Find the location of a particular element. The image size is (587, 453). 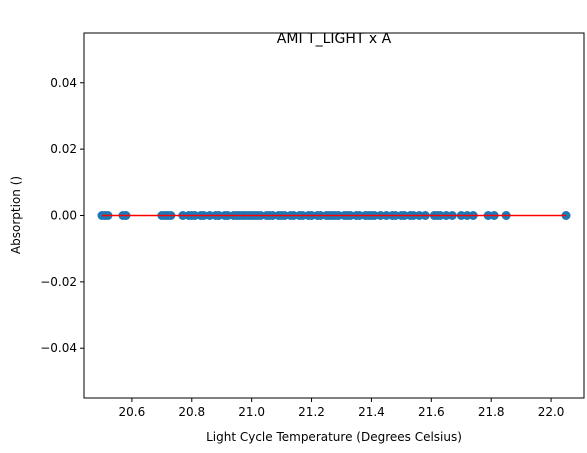

x-tick-label: 21.2 is located at coordinates (311, 412).